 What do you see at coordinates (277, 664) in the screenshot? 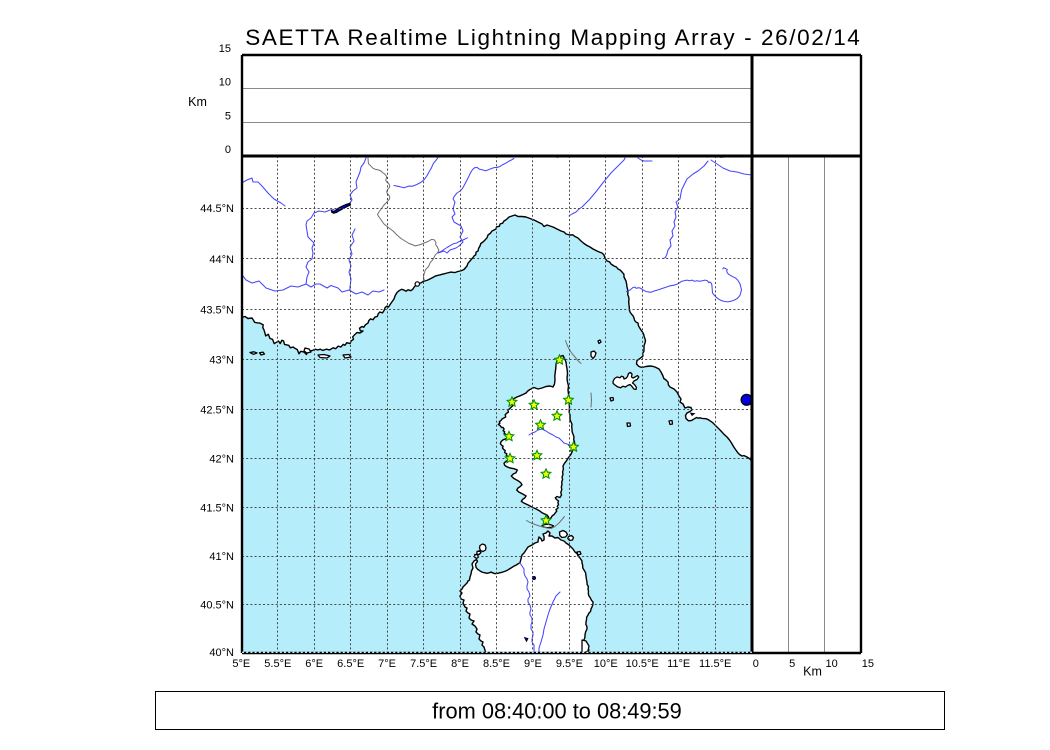
I see `svg-text: 5.5°E` at bounding box center [277, 664].